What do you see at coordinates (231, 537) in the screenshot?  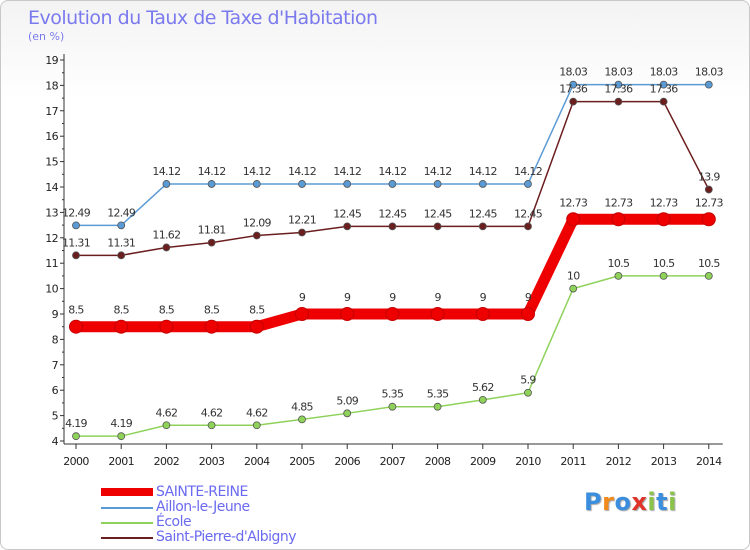 I see `legend-item-saint-pierre-d-albigny: Saint-Pierre-d'Albigny` at bounding box center [231, 537].